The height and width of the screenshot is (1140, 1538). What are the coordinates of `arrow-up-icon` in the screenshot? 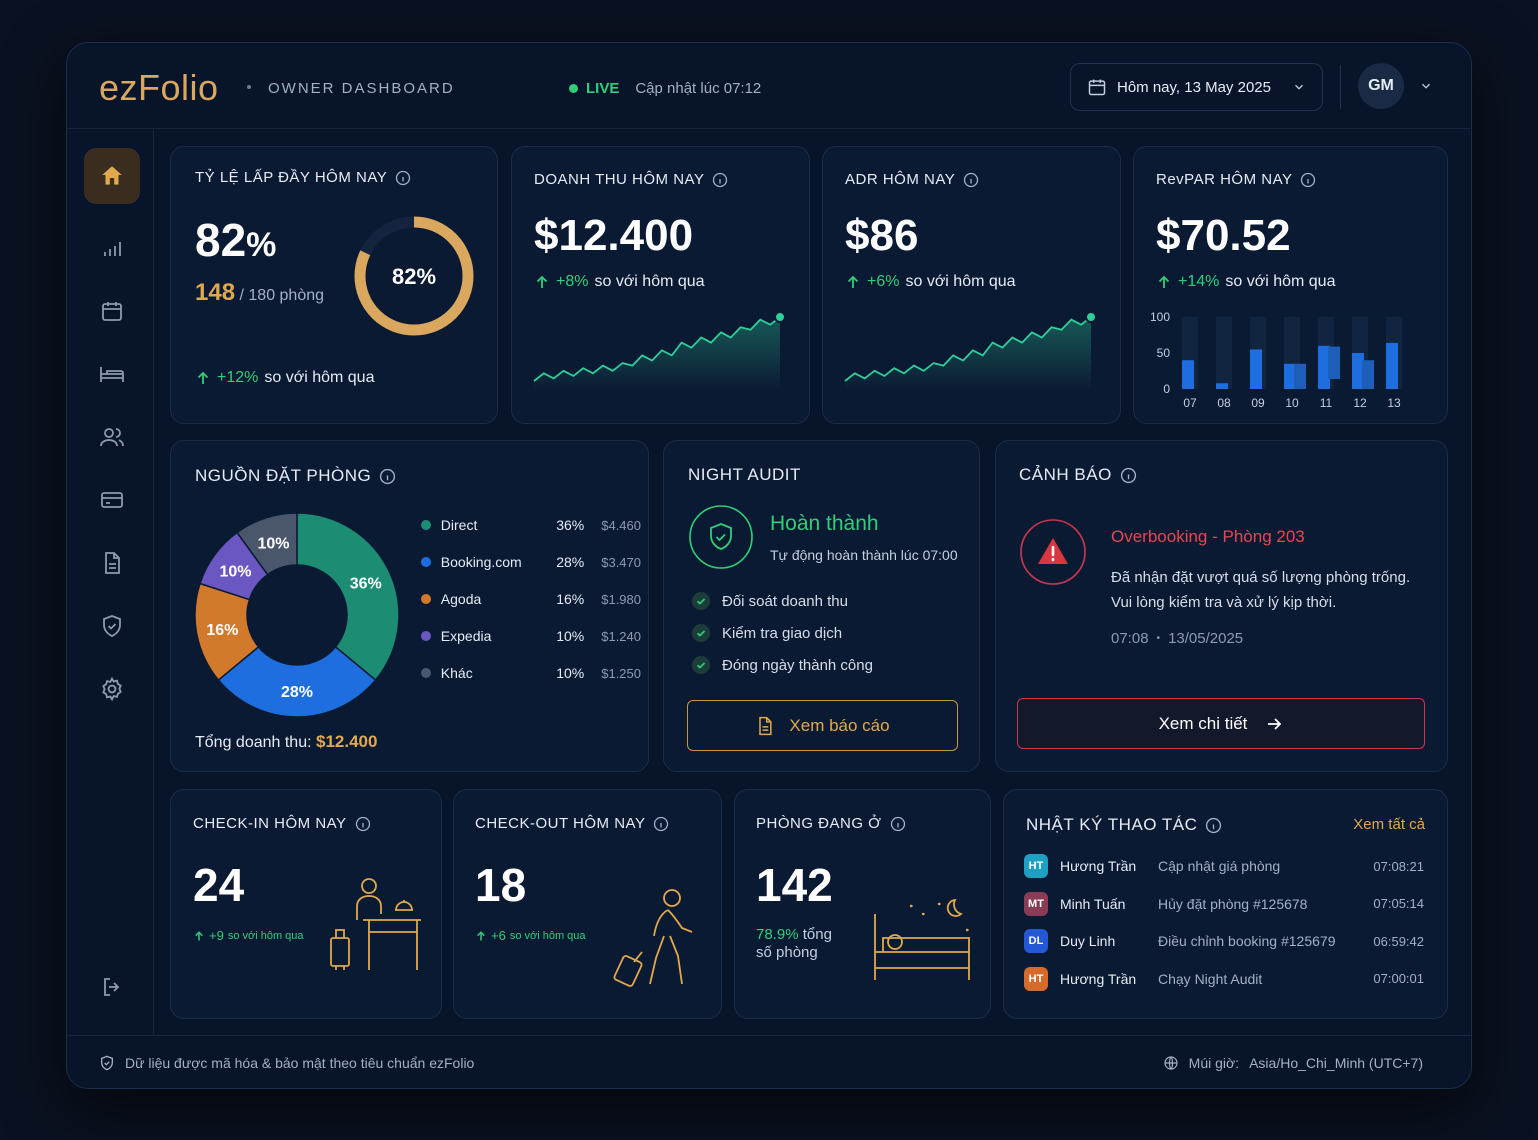 It's located at (542, 281).